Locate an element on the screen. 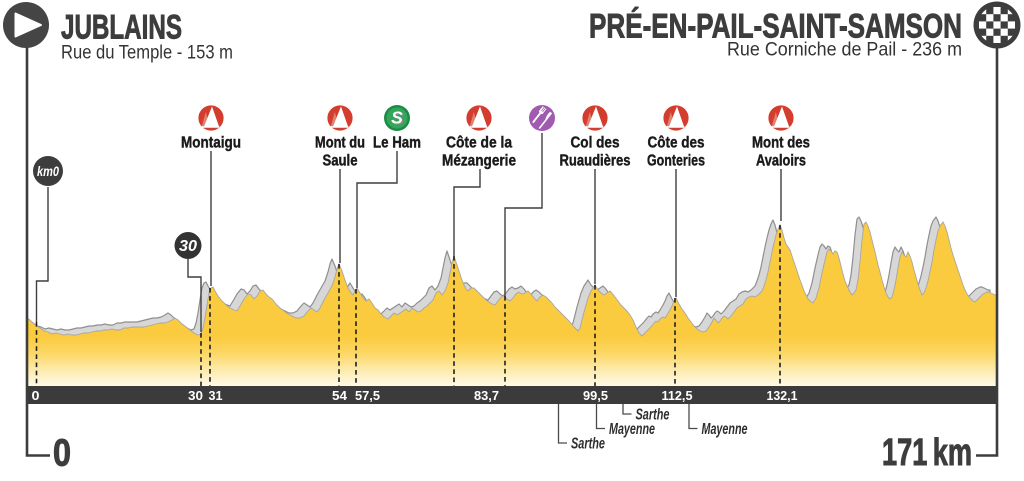 Image resolution: width=1024 pixels, height=481 pixels. svg-text: PRÉ-EN-PAIL-SAINT-SAMSON is located at coordinates (775, 27).